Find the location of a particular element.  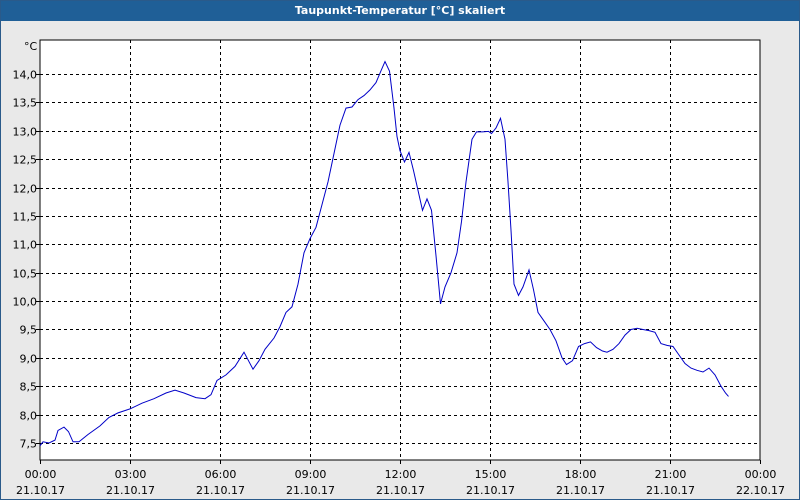

y-tick-label: 12,5 is located at coordinates (25, 160).